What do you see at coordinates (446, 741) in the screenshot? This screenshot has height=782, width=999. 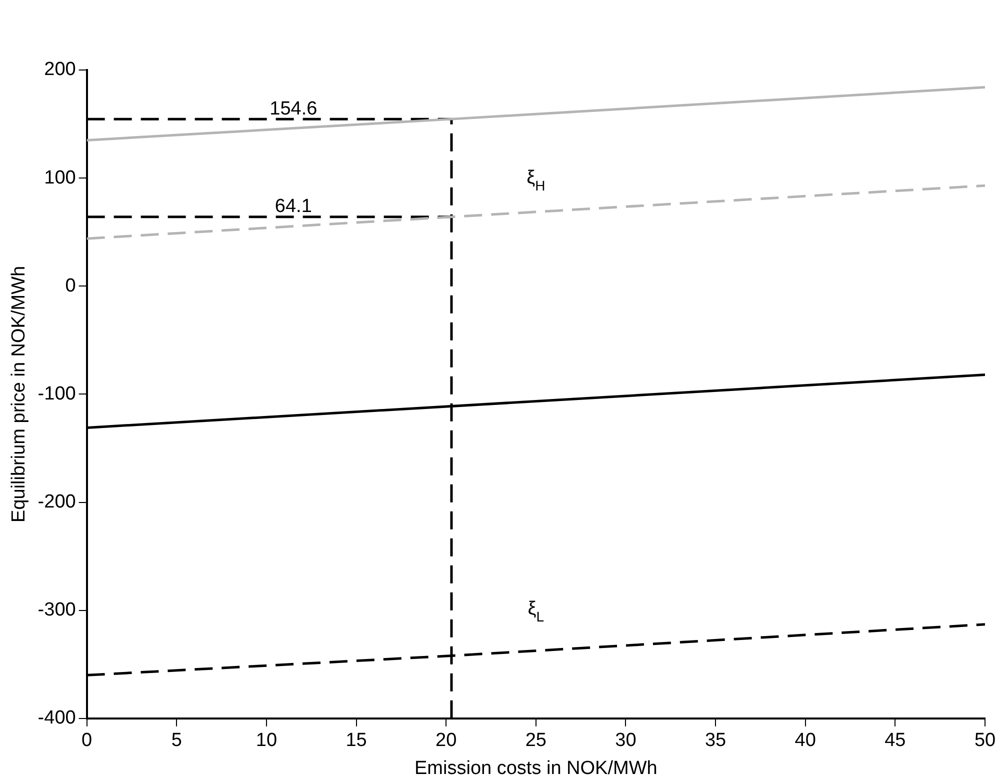 I see `x-tick-label: 20` at bounding box center [446, 741].